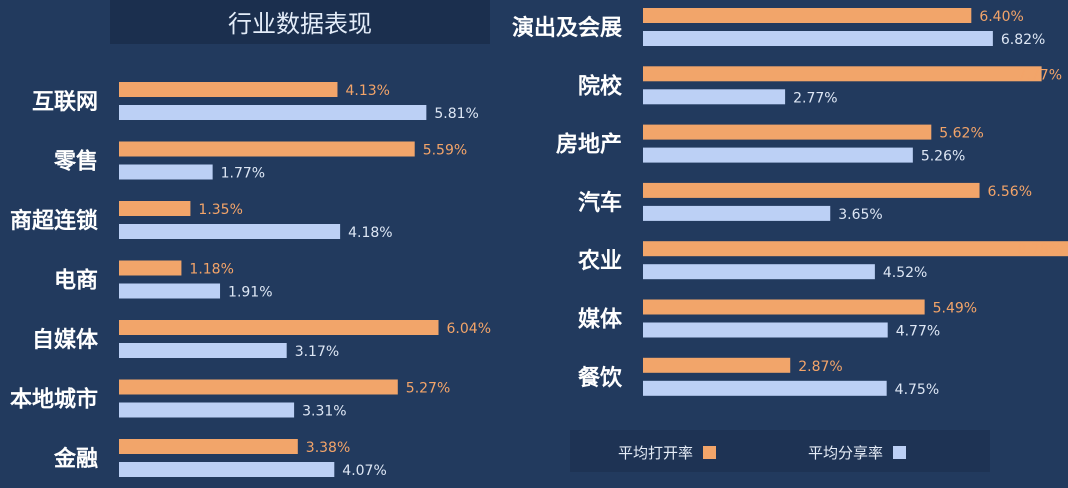 This screenshot has height=488, width=1068. I want to click on value-label-share-rate: 6.82%, so click(1023, 40).